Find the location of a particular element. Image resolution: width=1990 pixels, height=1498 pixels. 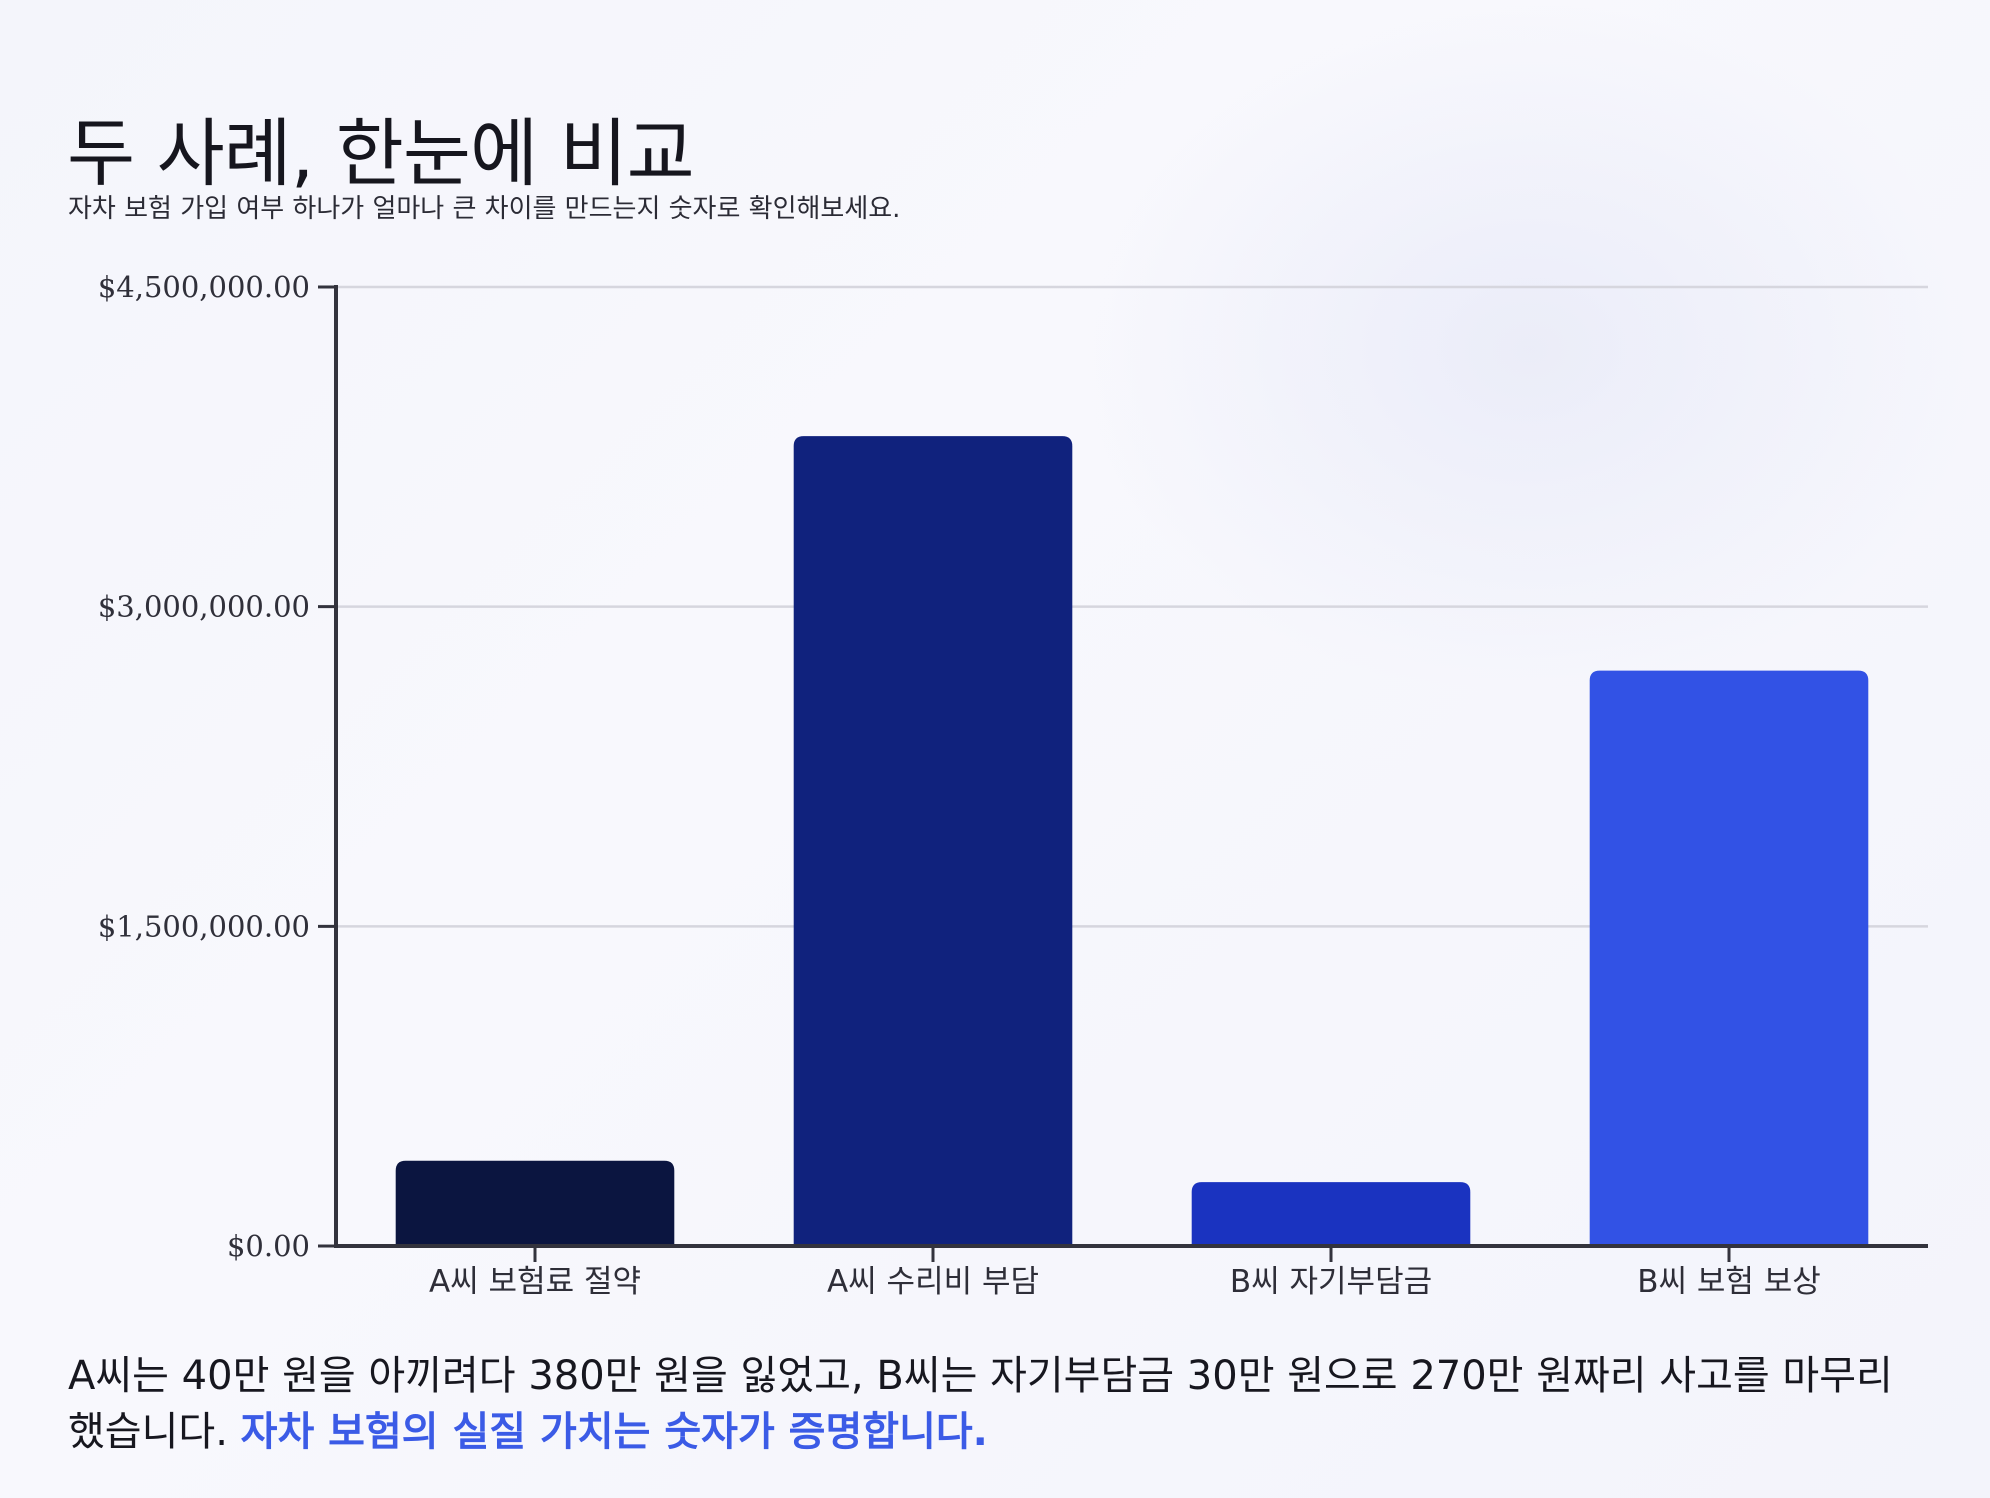

x-tick-label: A씨 보험료 절약 is located at coordinates (535, 1282).